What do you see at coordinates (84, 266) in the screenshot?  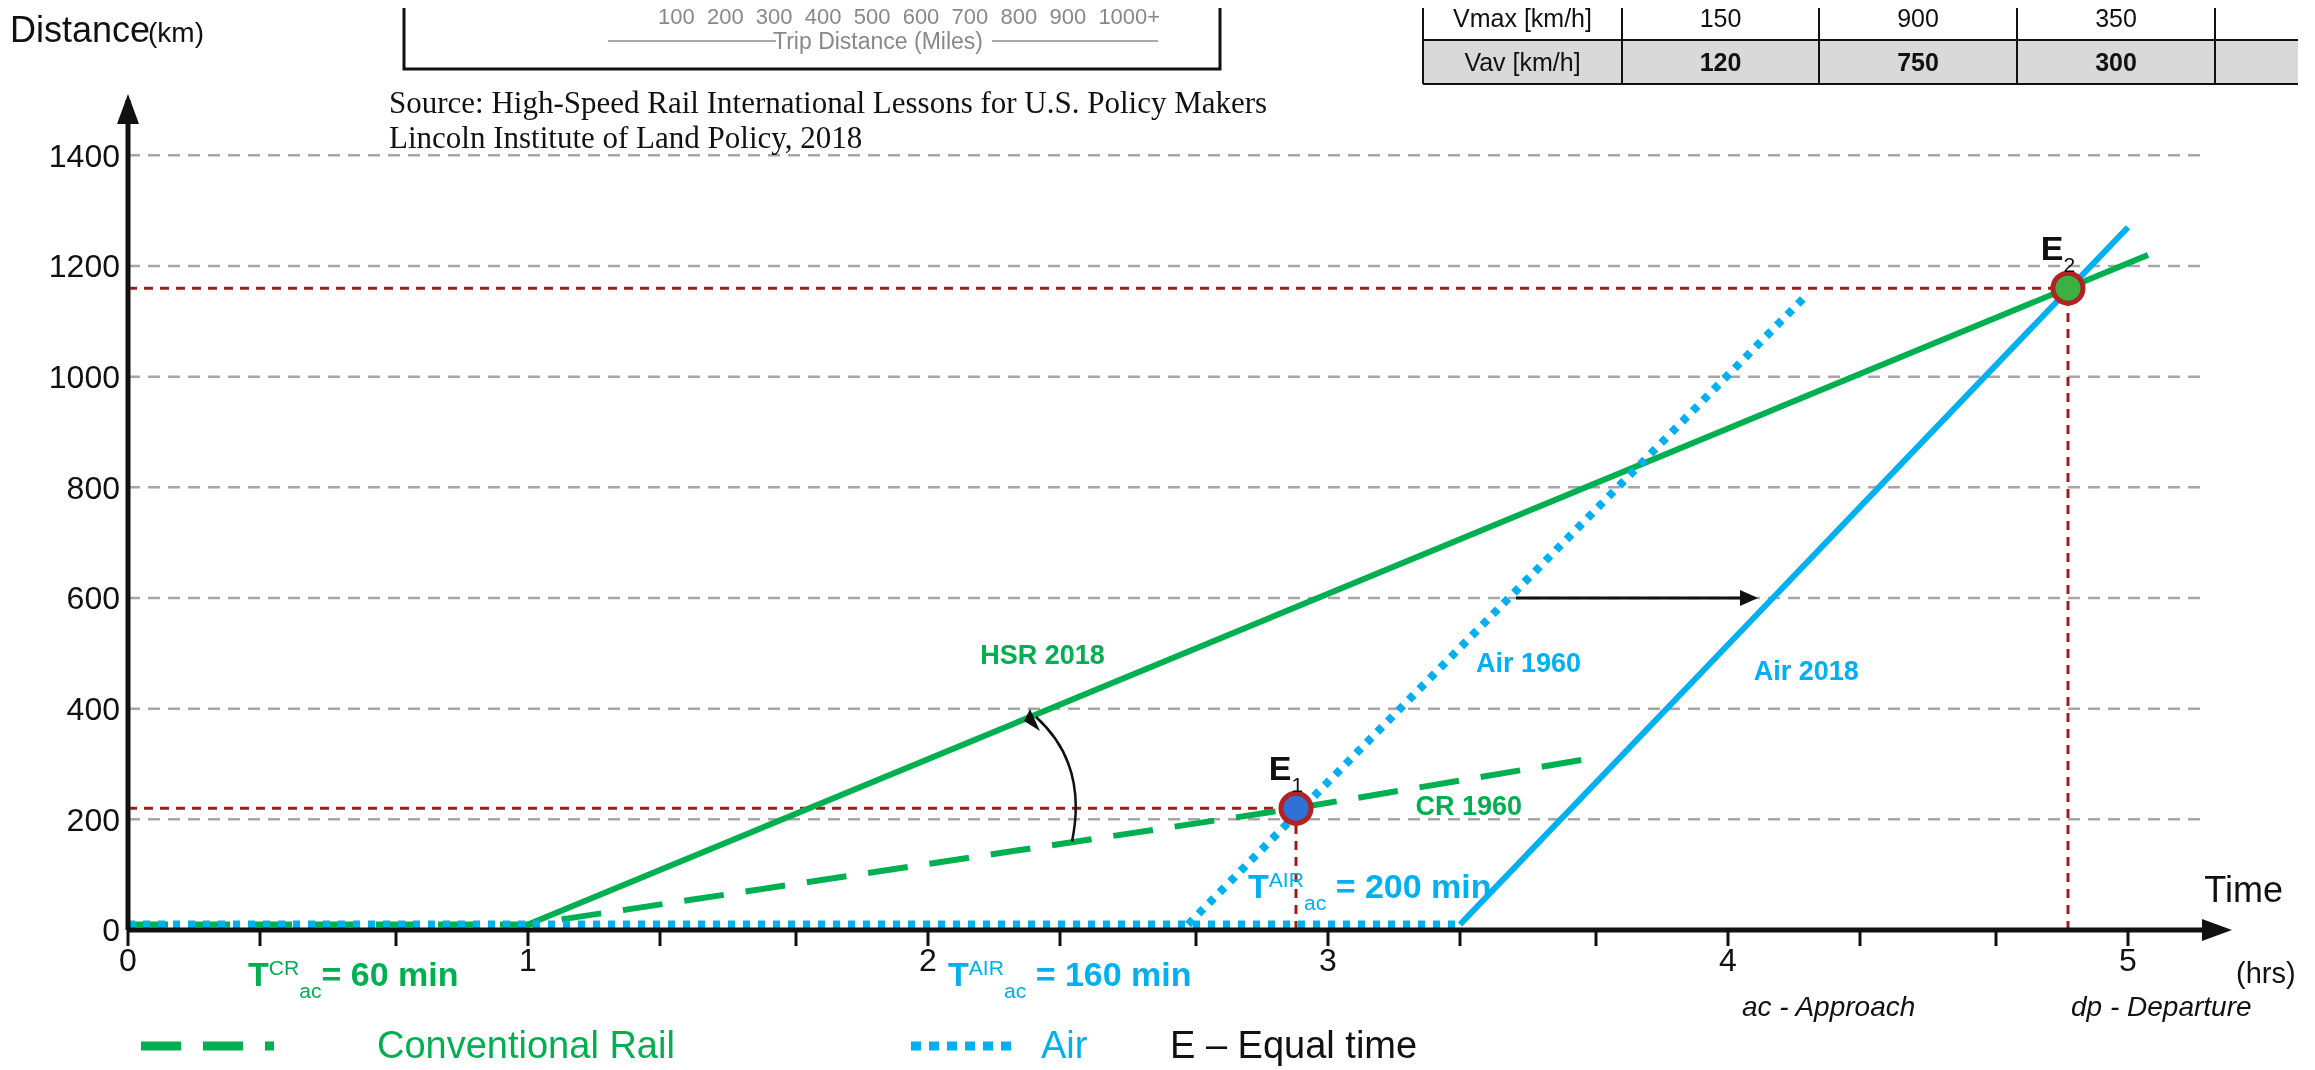 I see `y-tick-label: 1200` at bounding box center [84, 266].